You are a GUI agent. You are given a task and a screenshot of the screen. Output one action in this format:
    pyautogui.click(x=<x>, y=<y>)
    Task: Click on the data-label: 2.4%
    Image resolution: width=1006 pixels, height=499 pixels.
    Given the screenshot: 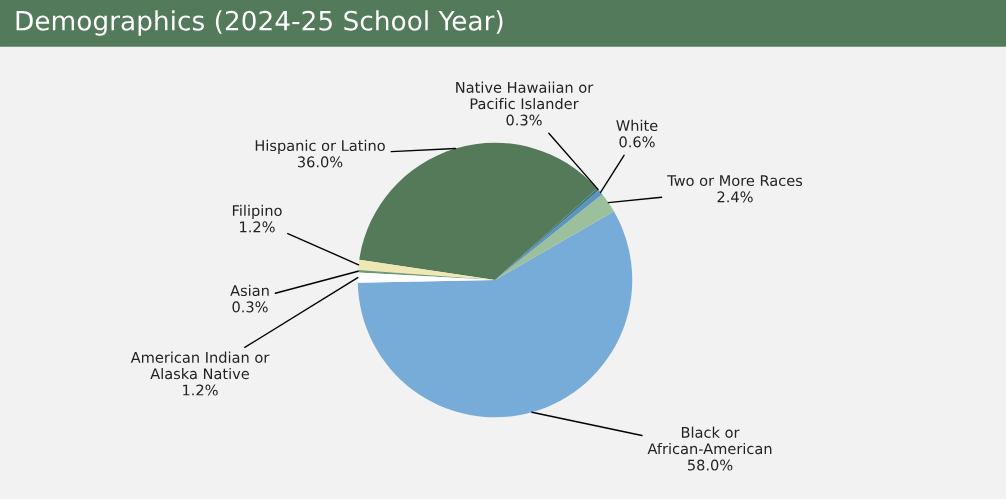 What is the action you would take?
    pyautogui.click(x=735, y=197)
    